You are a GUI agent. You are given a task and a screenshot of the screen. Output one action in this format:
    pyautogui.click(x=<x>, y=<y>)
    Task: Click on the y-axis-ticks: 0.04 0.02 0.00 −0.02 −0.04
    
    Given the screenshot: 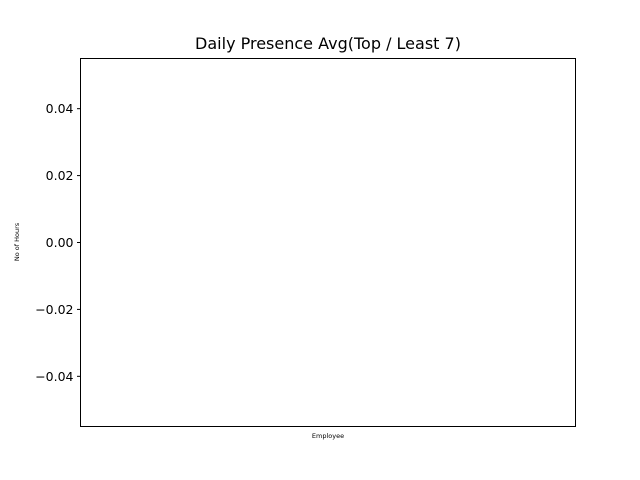 What is the action you would take?
    pyautogui.click(x=58, y=242)
    